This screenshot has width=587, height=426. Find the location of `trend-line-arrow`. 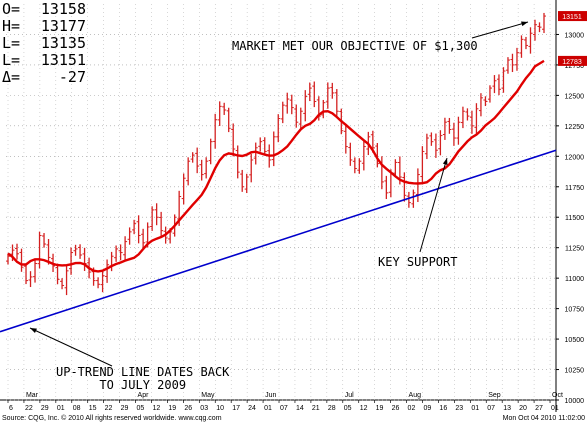

trend-line-arrow is located at coordinates (71, 347).